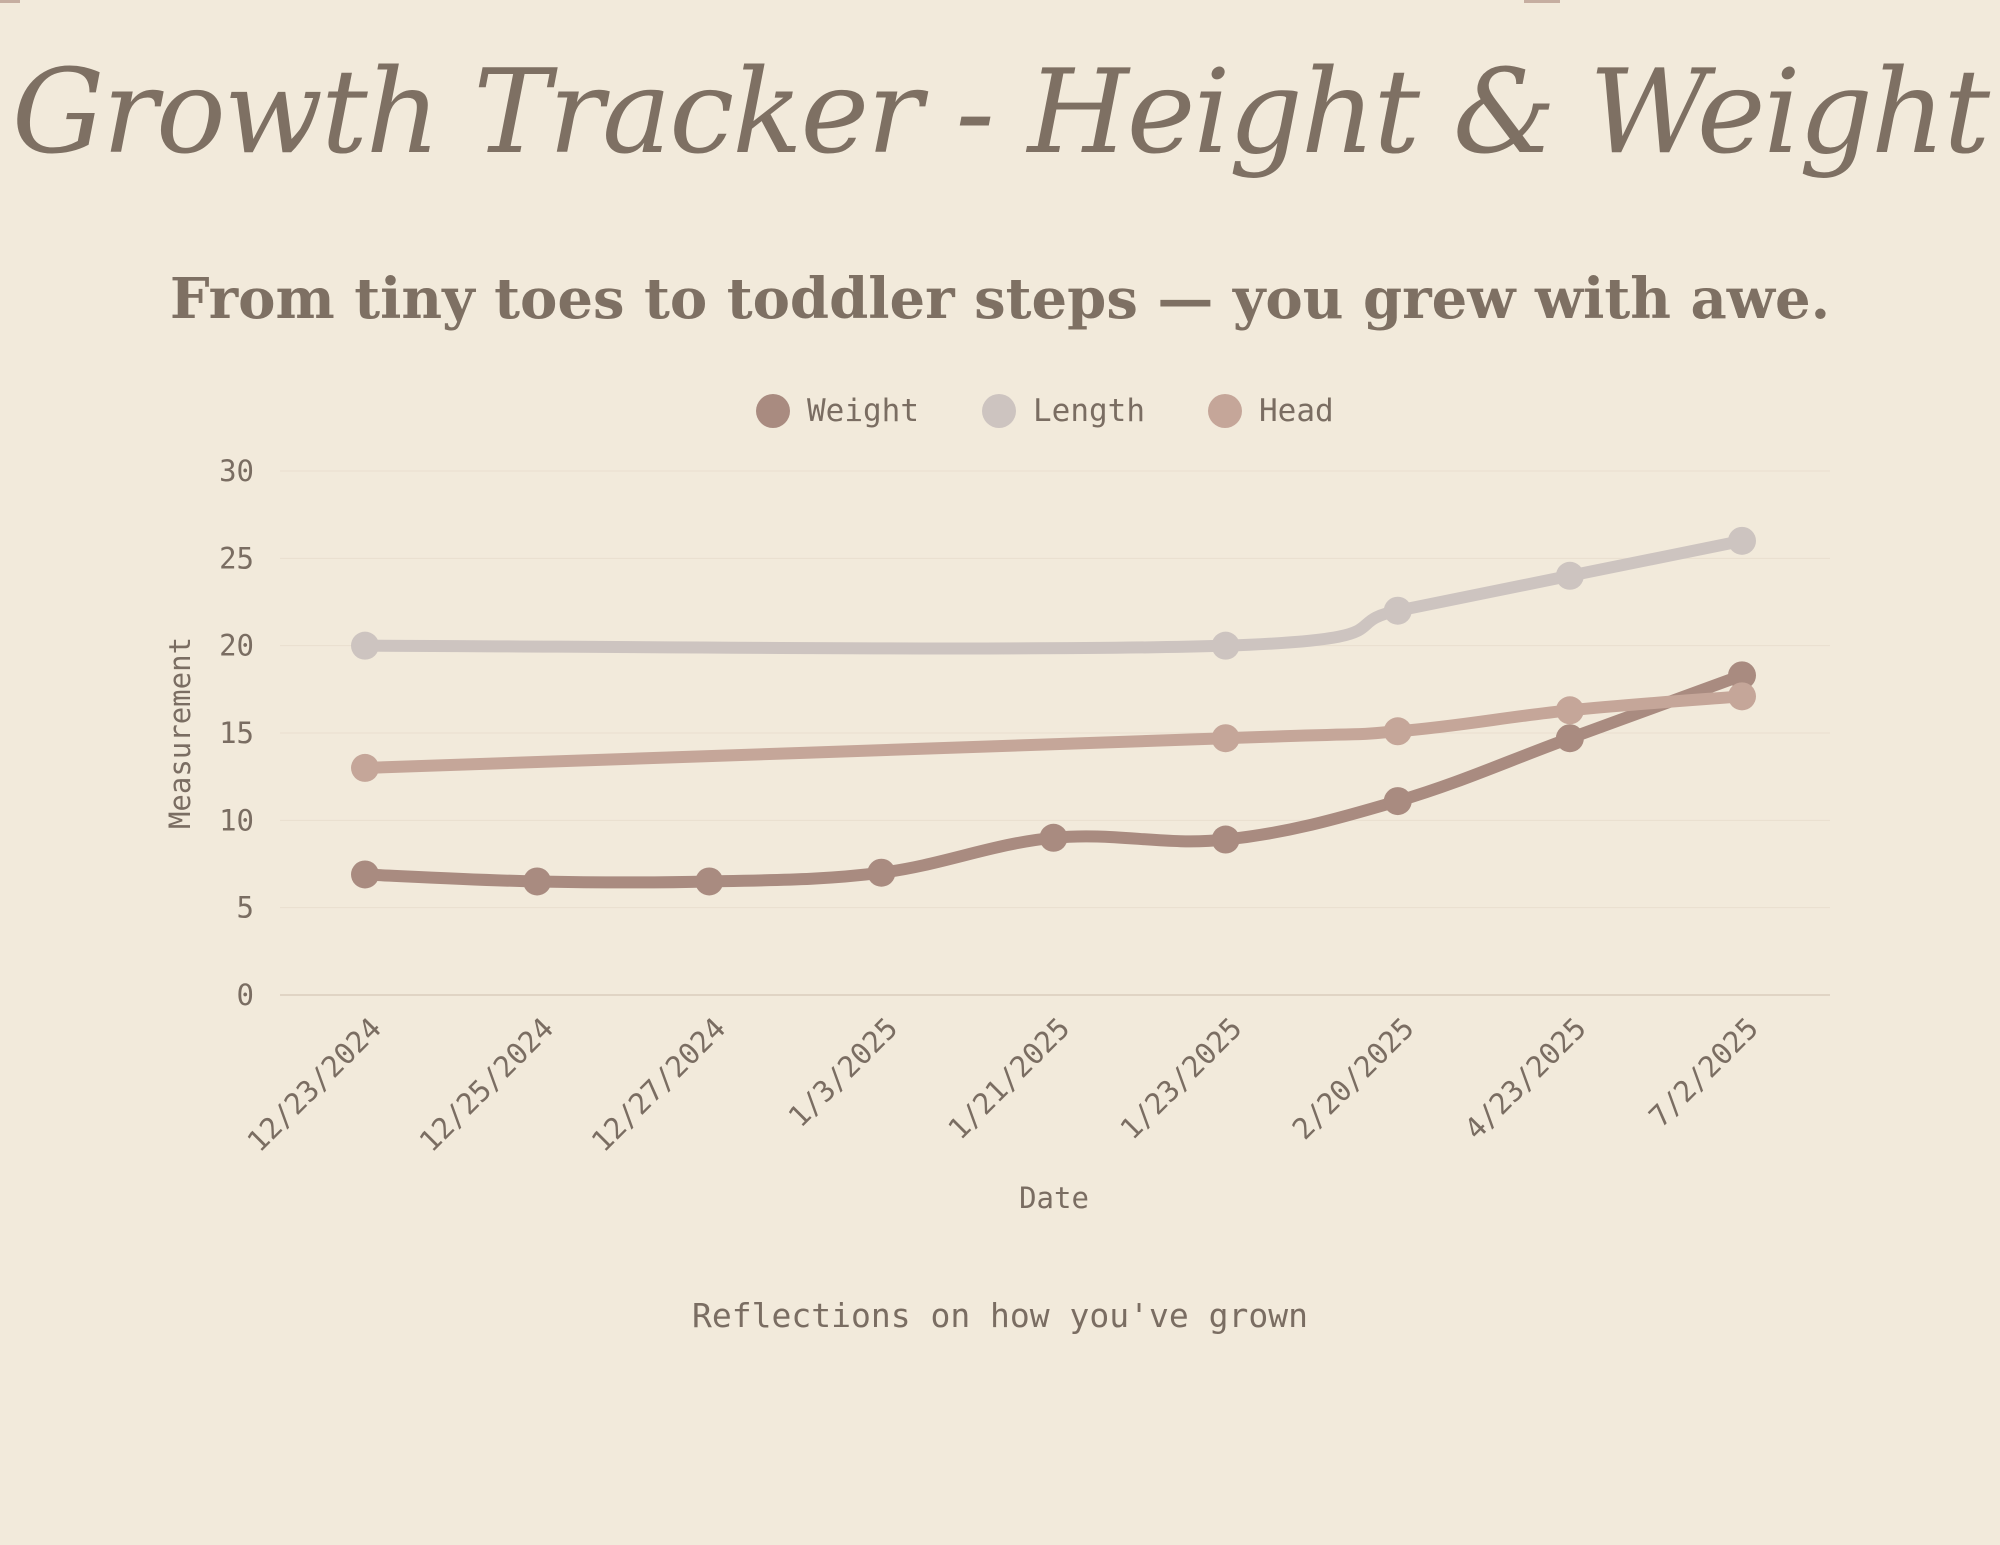  Describe the element at coordinates (236, 471) in the screenshot. I see `y-tick-label: 30` at that location.